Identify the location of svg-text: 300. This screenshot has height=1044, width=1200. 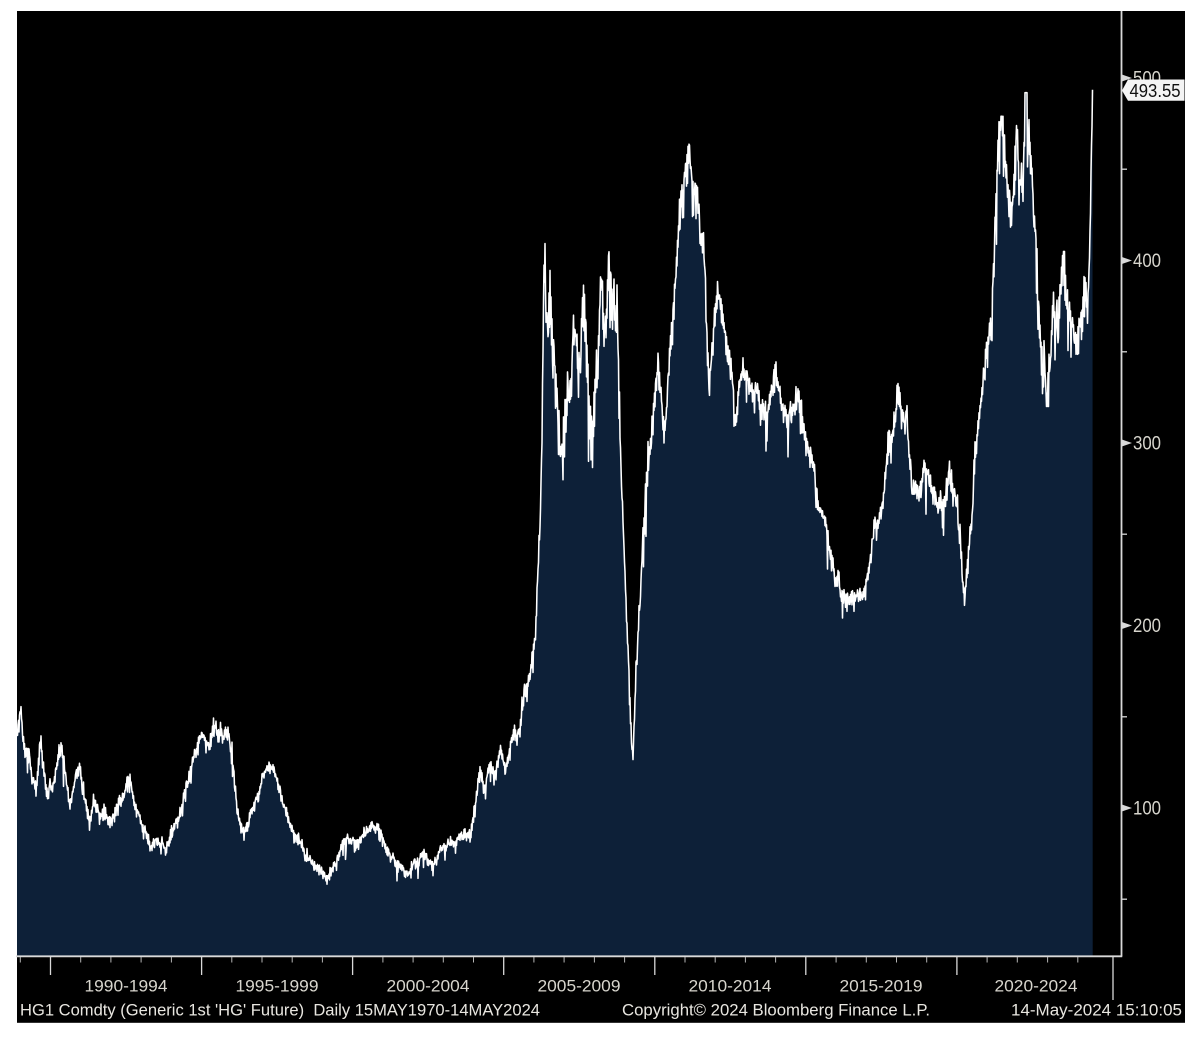
(1147, 443).